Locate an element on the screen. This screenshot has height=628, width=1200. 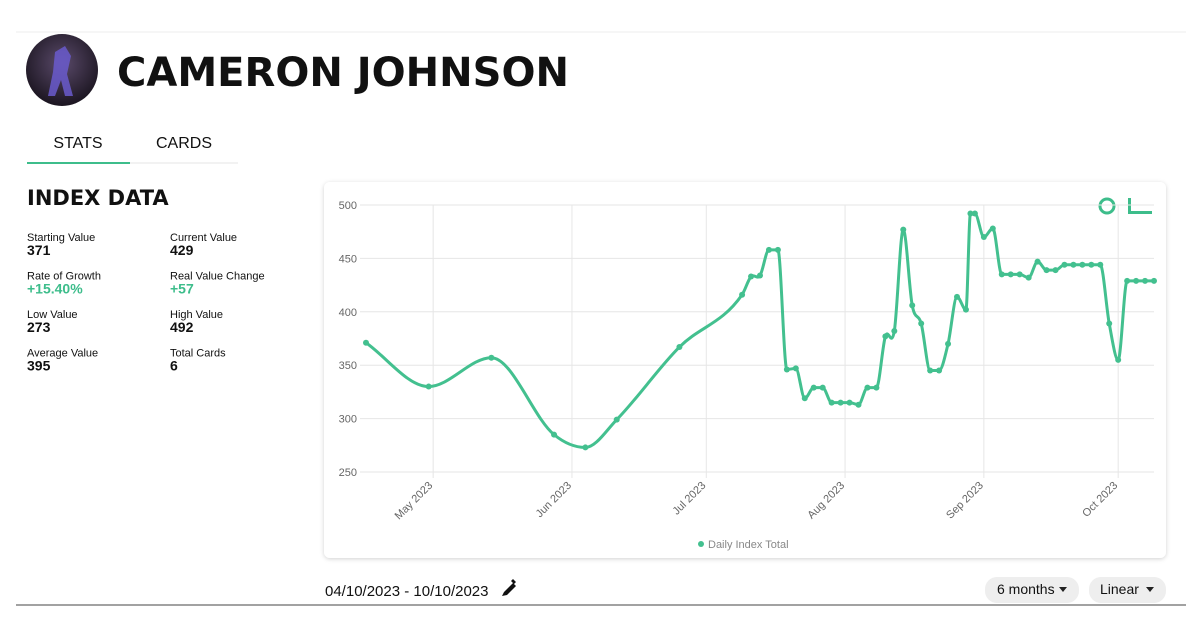
stat-value: 429 is located at coordinates (182, 250).